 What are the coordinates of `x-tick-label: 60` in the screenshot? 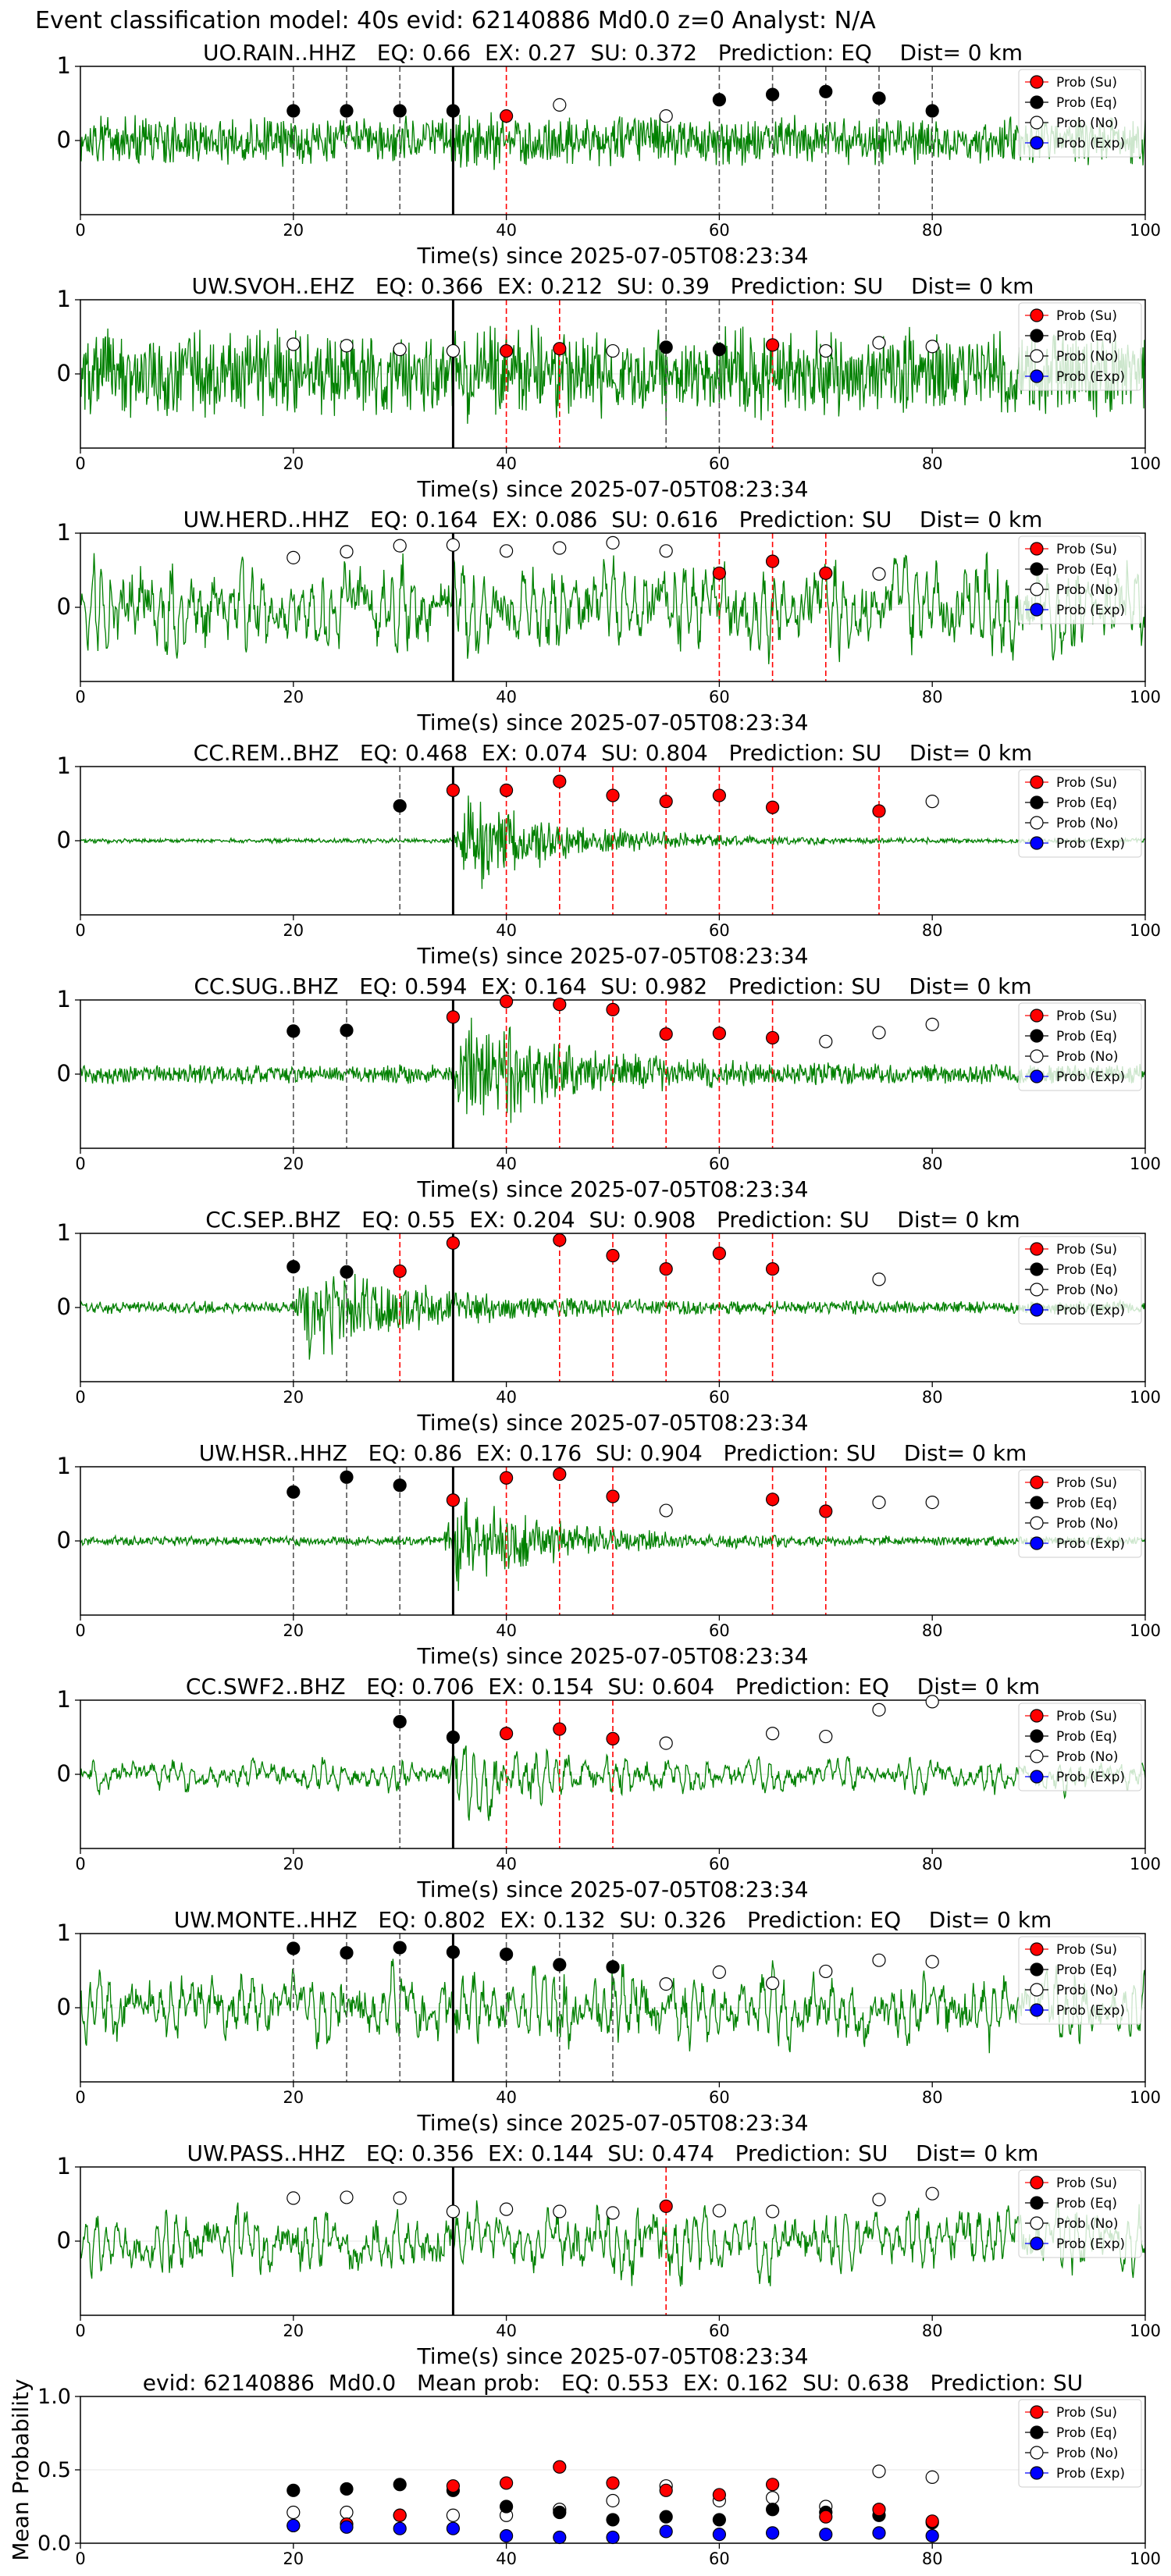 It's located at (719, 2558).